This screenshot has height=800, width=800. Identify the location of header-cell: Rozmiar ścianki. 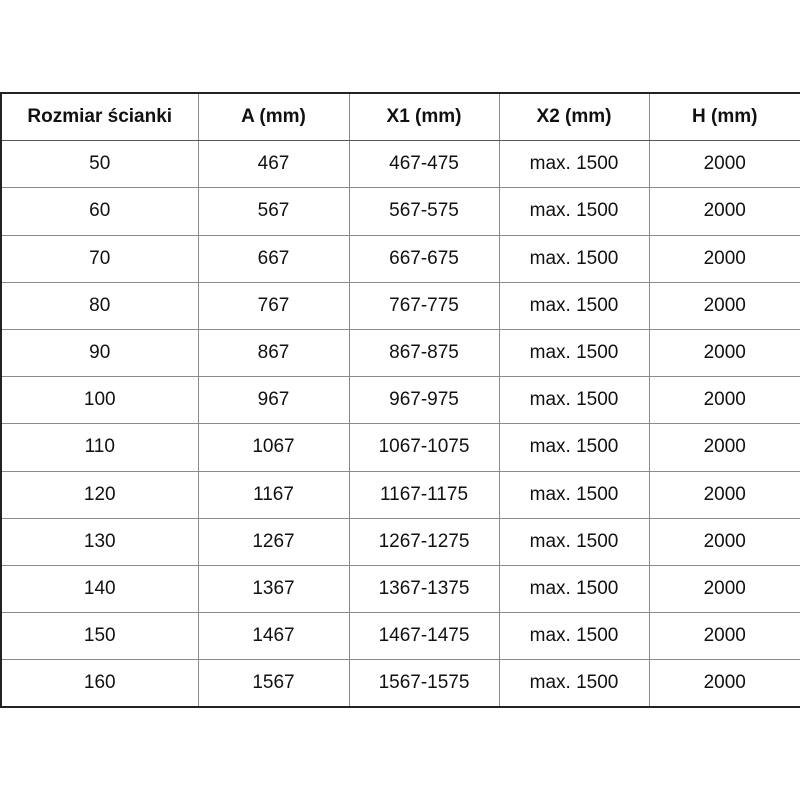
(99, 117).